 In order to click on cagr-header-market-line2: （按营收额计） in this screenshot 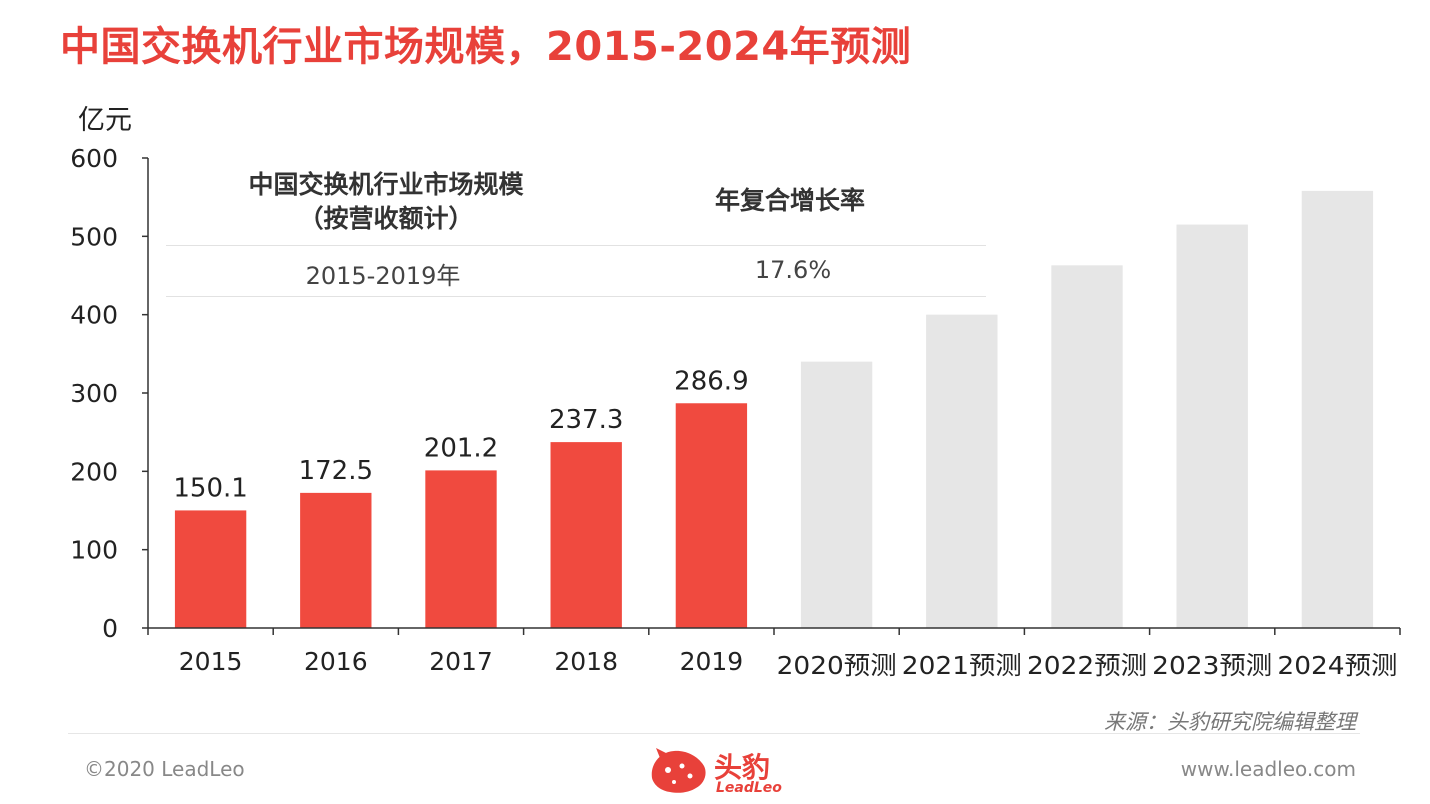, I will do `click(386, 218)`.